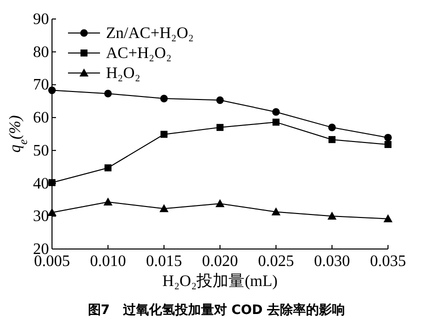 This screenshot has width=433, height=324. I want to click on legend-label: AC+H₂O₂, so click(139, 53).